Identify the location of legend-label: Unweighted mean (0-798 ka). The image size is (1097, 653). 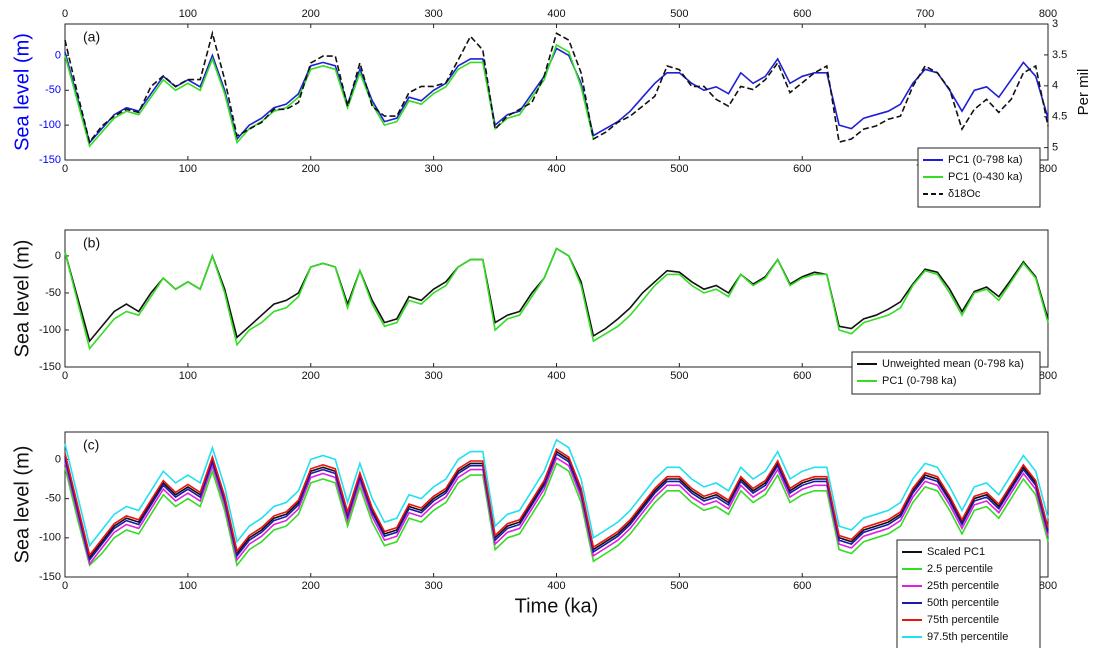
(953, 364).